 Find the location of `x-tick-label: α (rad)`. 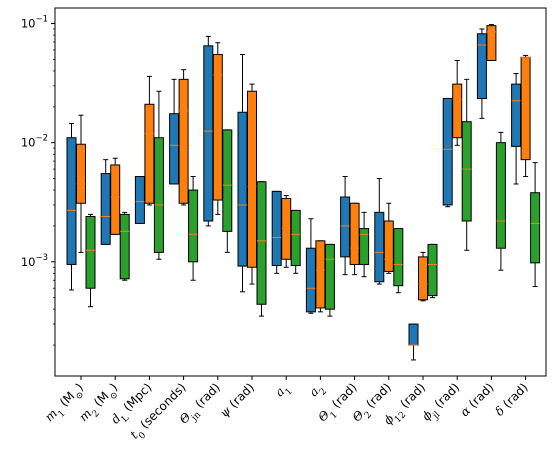

x-tick-label: α (rad) is located at coordinates (476, 399).